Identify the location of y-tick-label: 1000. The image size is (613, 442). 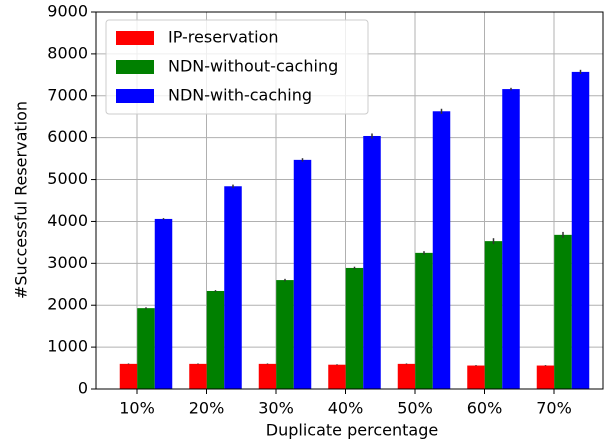
(67, 346).